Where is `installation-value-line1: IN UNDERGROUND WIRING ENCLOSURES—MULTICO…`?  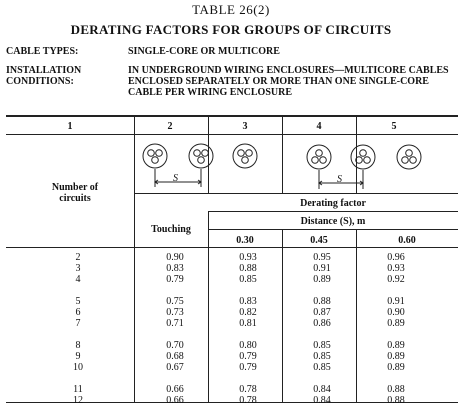
installation-value-line1: IN UNDERGROUND WIRING ENCLOSURES—MULTICO… is located at coordinates (288, 70).